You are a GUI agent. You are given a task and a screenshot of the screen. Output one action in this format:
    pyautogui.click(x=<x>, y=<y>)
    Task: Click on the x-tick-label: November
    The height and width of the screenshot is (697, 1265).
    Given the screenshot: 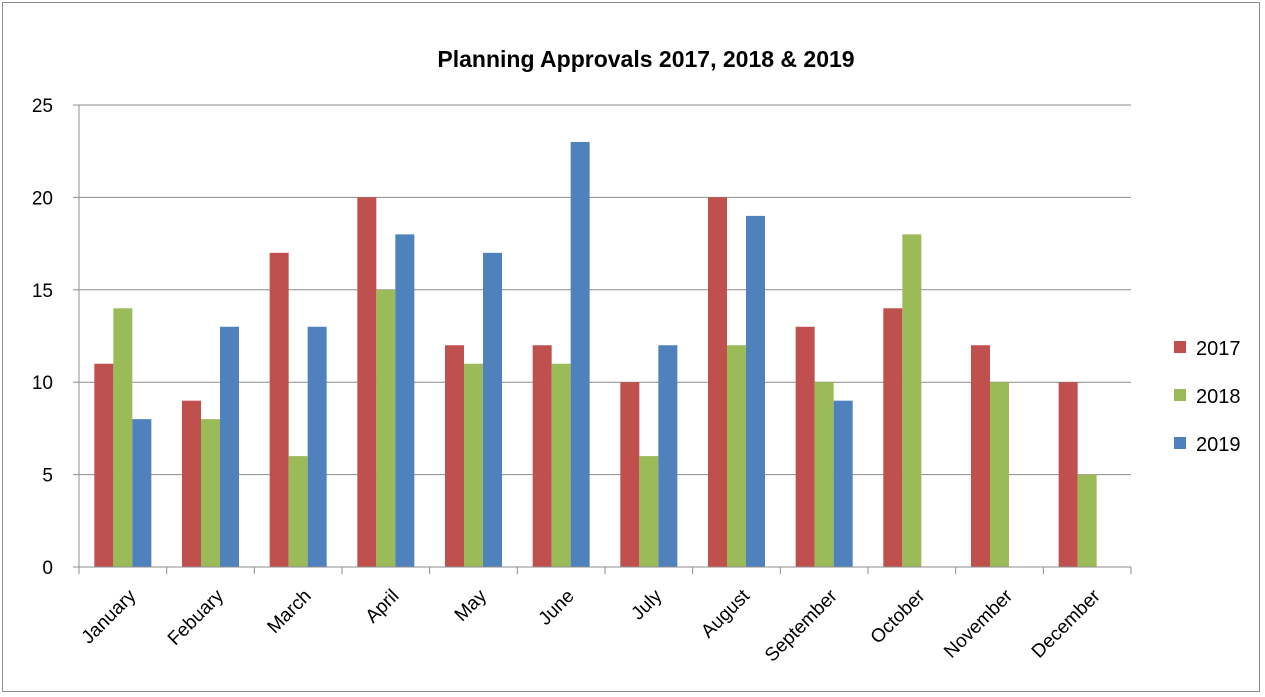 What is the action you would take?
    pyautogui.click(x=978, y=623)
    